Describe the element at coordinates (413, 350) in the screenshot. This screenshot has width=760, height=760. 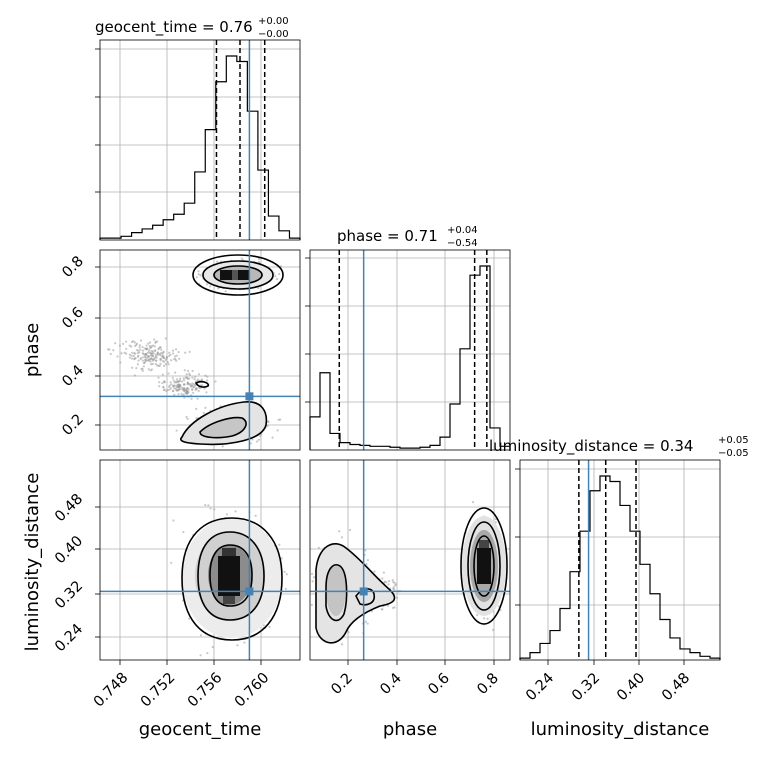
I see `quantile-lines-phase` at that location.